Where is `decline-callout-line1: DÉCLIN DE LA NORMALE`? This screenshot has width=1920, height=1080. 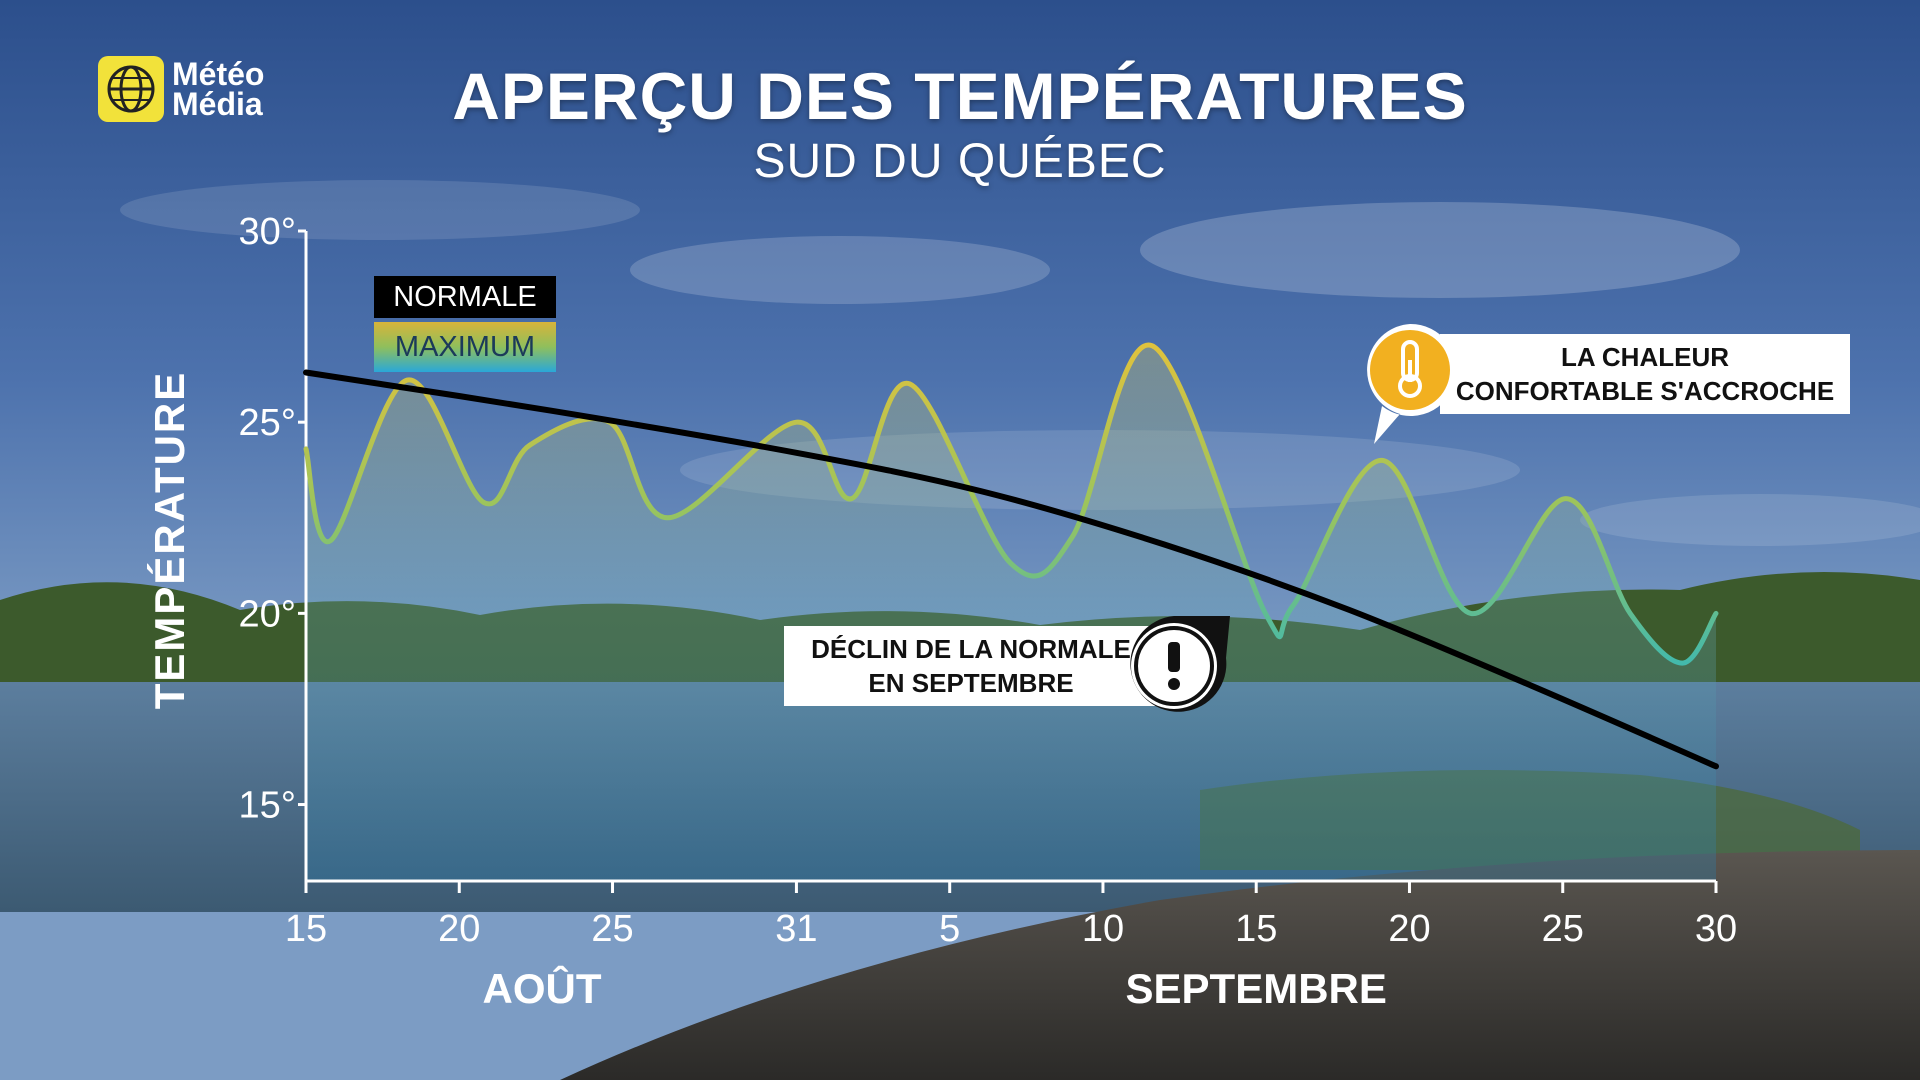 decline-callout-line1: DÉCLIN DE LA NORMALE is located at coordinates (971, 649).